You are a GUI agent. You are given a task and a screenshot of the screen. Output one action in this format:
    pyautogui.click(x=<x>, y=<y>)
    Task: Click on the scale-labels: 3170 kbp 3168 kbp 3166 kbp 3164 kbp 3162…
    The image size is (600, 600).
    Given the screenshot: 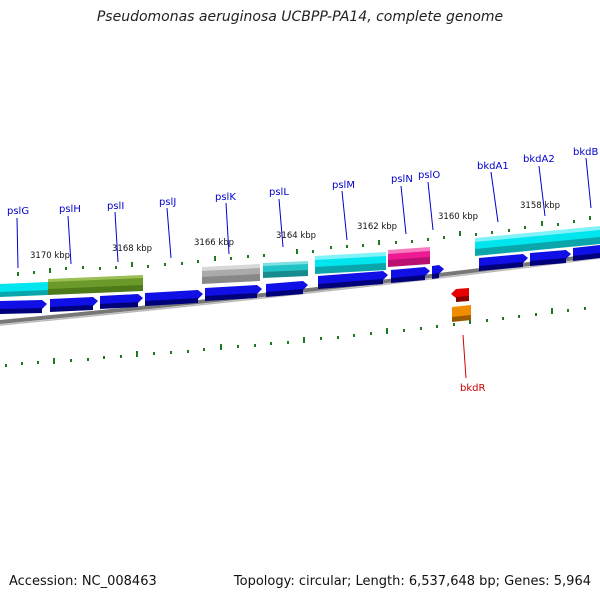 What is the action you would take?
    pyautogui.click(x=295, y=231)
    